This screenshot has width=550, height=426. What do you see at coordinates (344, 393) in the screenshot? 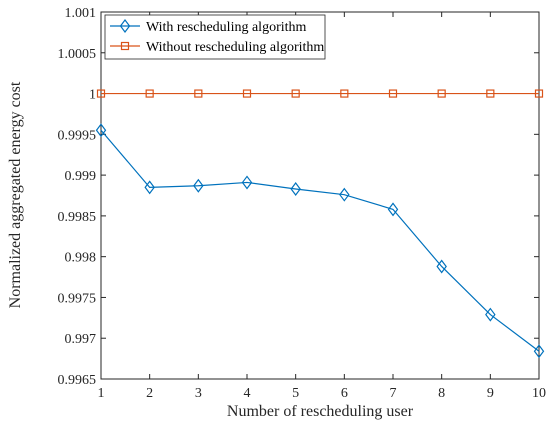
I see `x-tick-label: 6` at bounding box center [344, 393].